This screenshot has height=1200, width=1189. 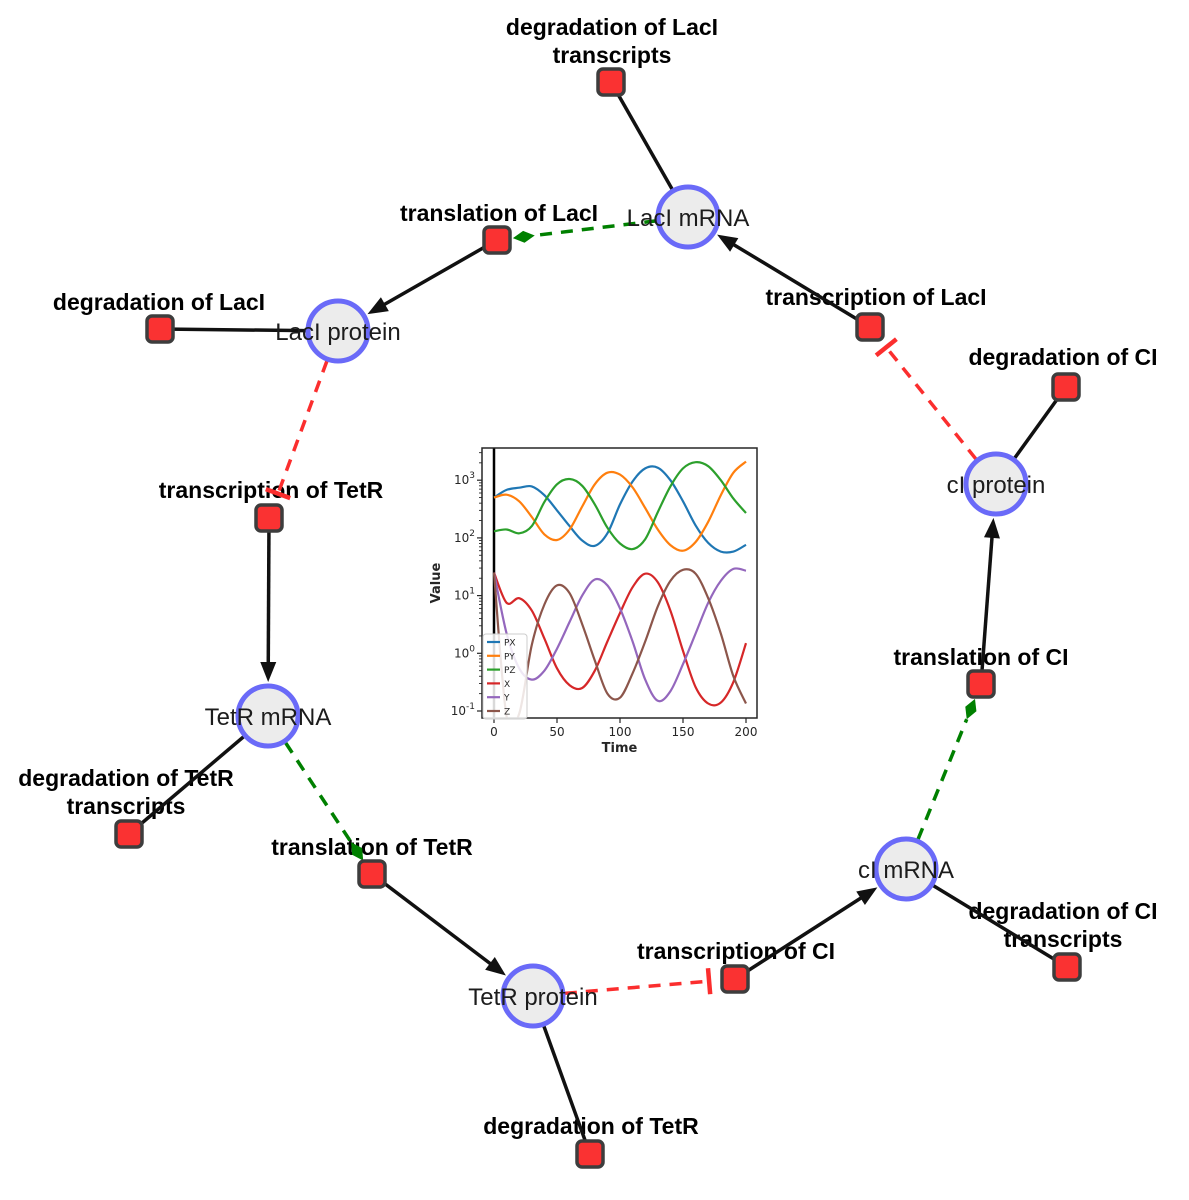 I want to click on reaction-label-deg-ci: degradation of CI, so click(x=1062, y=357).